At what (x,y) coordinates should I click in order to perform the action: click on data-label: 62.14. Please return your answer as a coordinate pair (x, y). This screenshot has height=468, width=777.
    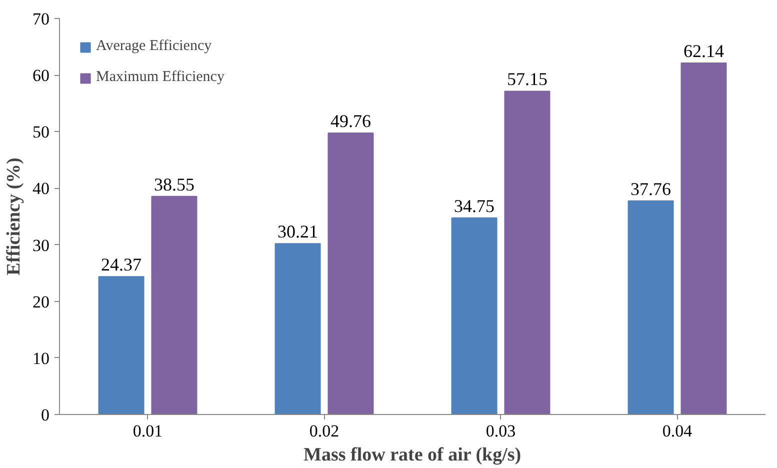
    Looking at the image, I should click on (703, 50).